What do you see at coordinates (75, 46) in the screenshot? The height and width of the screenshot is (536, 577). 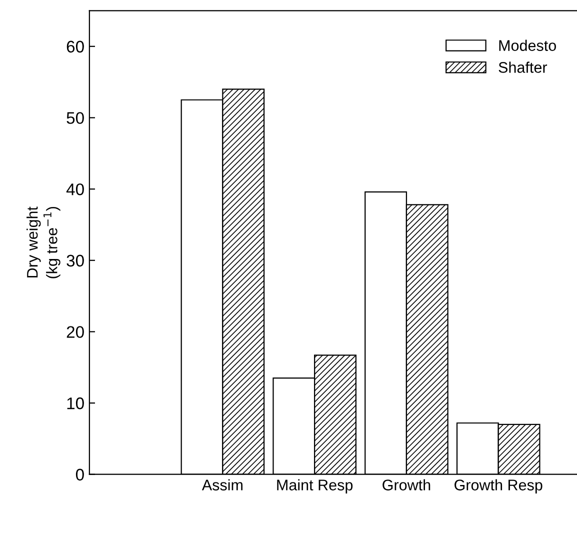 I see `y-tick-label: 60` at bounding box center [75, 46].